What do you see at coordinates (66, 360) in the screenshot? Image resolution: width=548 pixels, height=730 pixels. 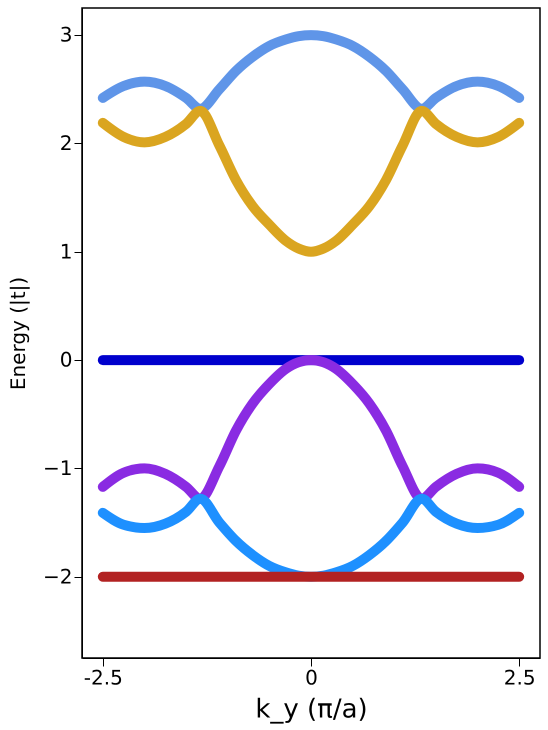 I see `y-tick-label: 0` at bounding box center [66, 360].